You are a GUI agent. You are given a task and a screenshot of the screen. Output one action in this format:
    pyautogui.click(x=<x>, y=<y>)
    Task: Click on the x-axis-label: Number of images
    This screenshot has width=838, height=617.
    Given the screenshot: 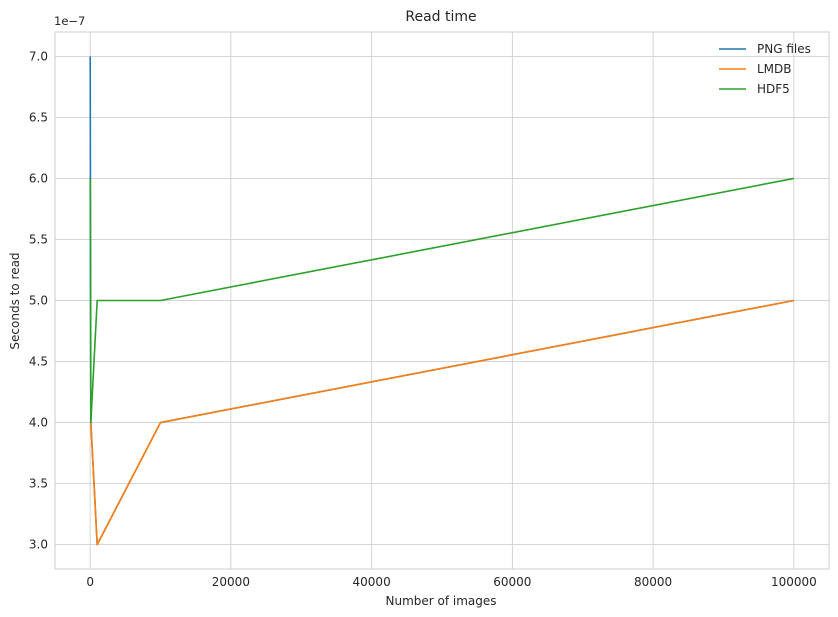 What is the action you would take?
    pyautogui.click(x=440, y=601)
    